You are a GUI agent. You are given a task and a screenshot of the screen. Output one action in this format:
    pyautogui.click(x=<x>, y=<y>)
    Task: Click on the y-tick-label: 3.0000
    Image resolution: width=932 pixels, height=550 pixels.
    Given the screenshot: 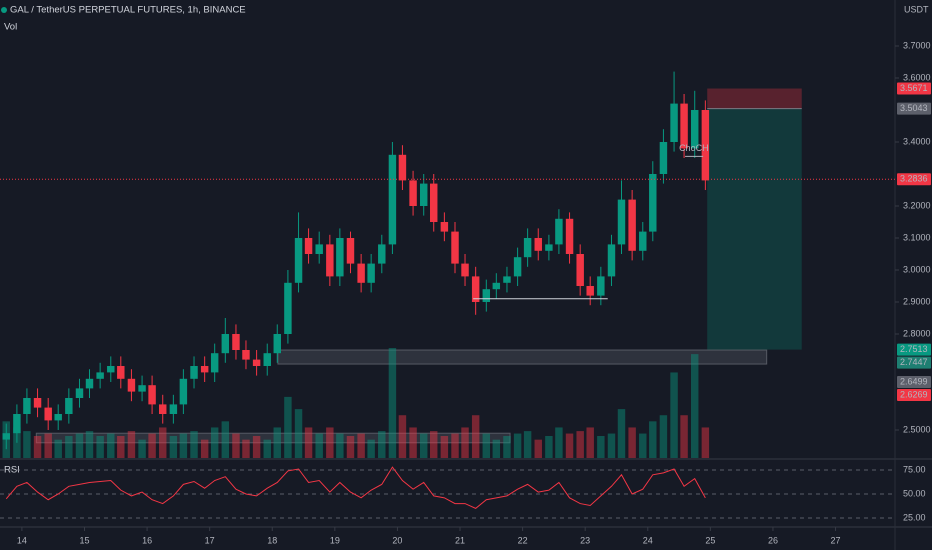 What is the action you would take?
    pyautogui.click(x=917, y=269)
    